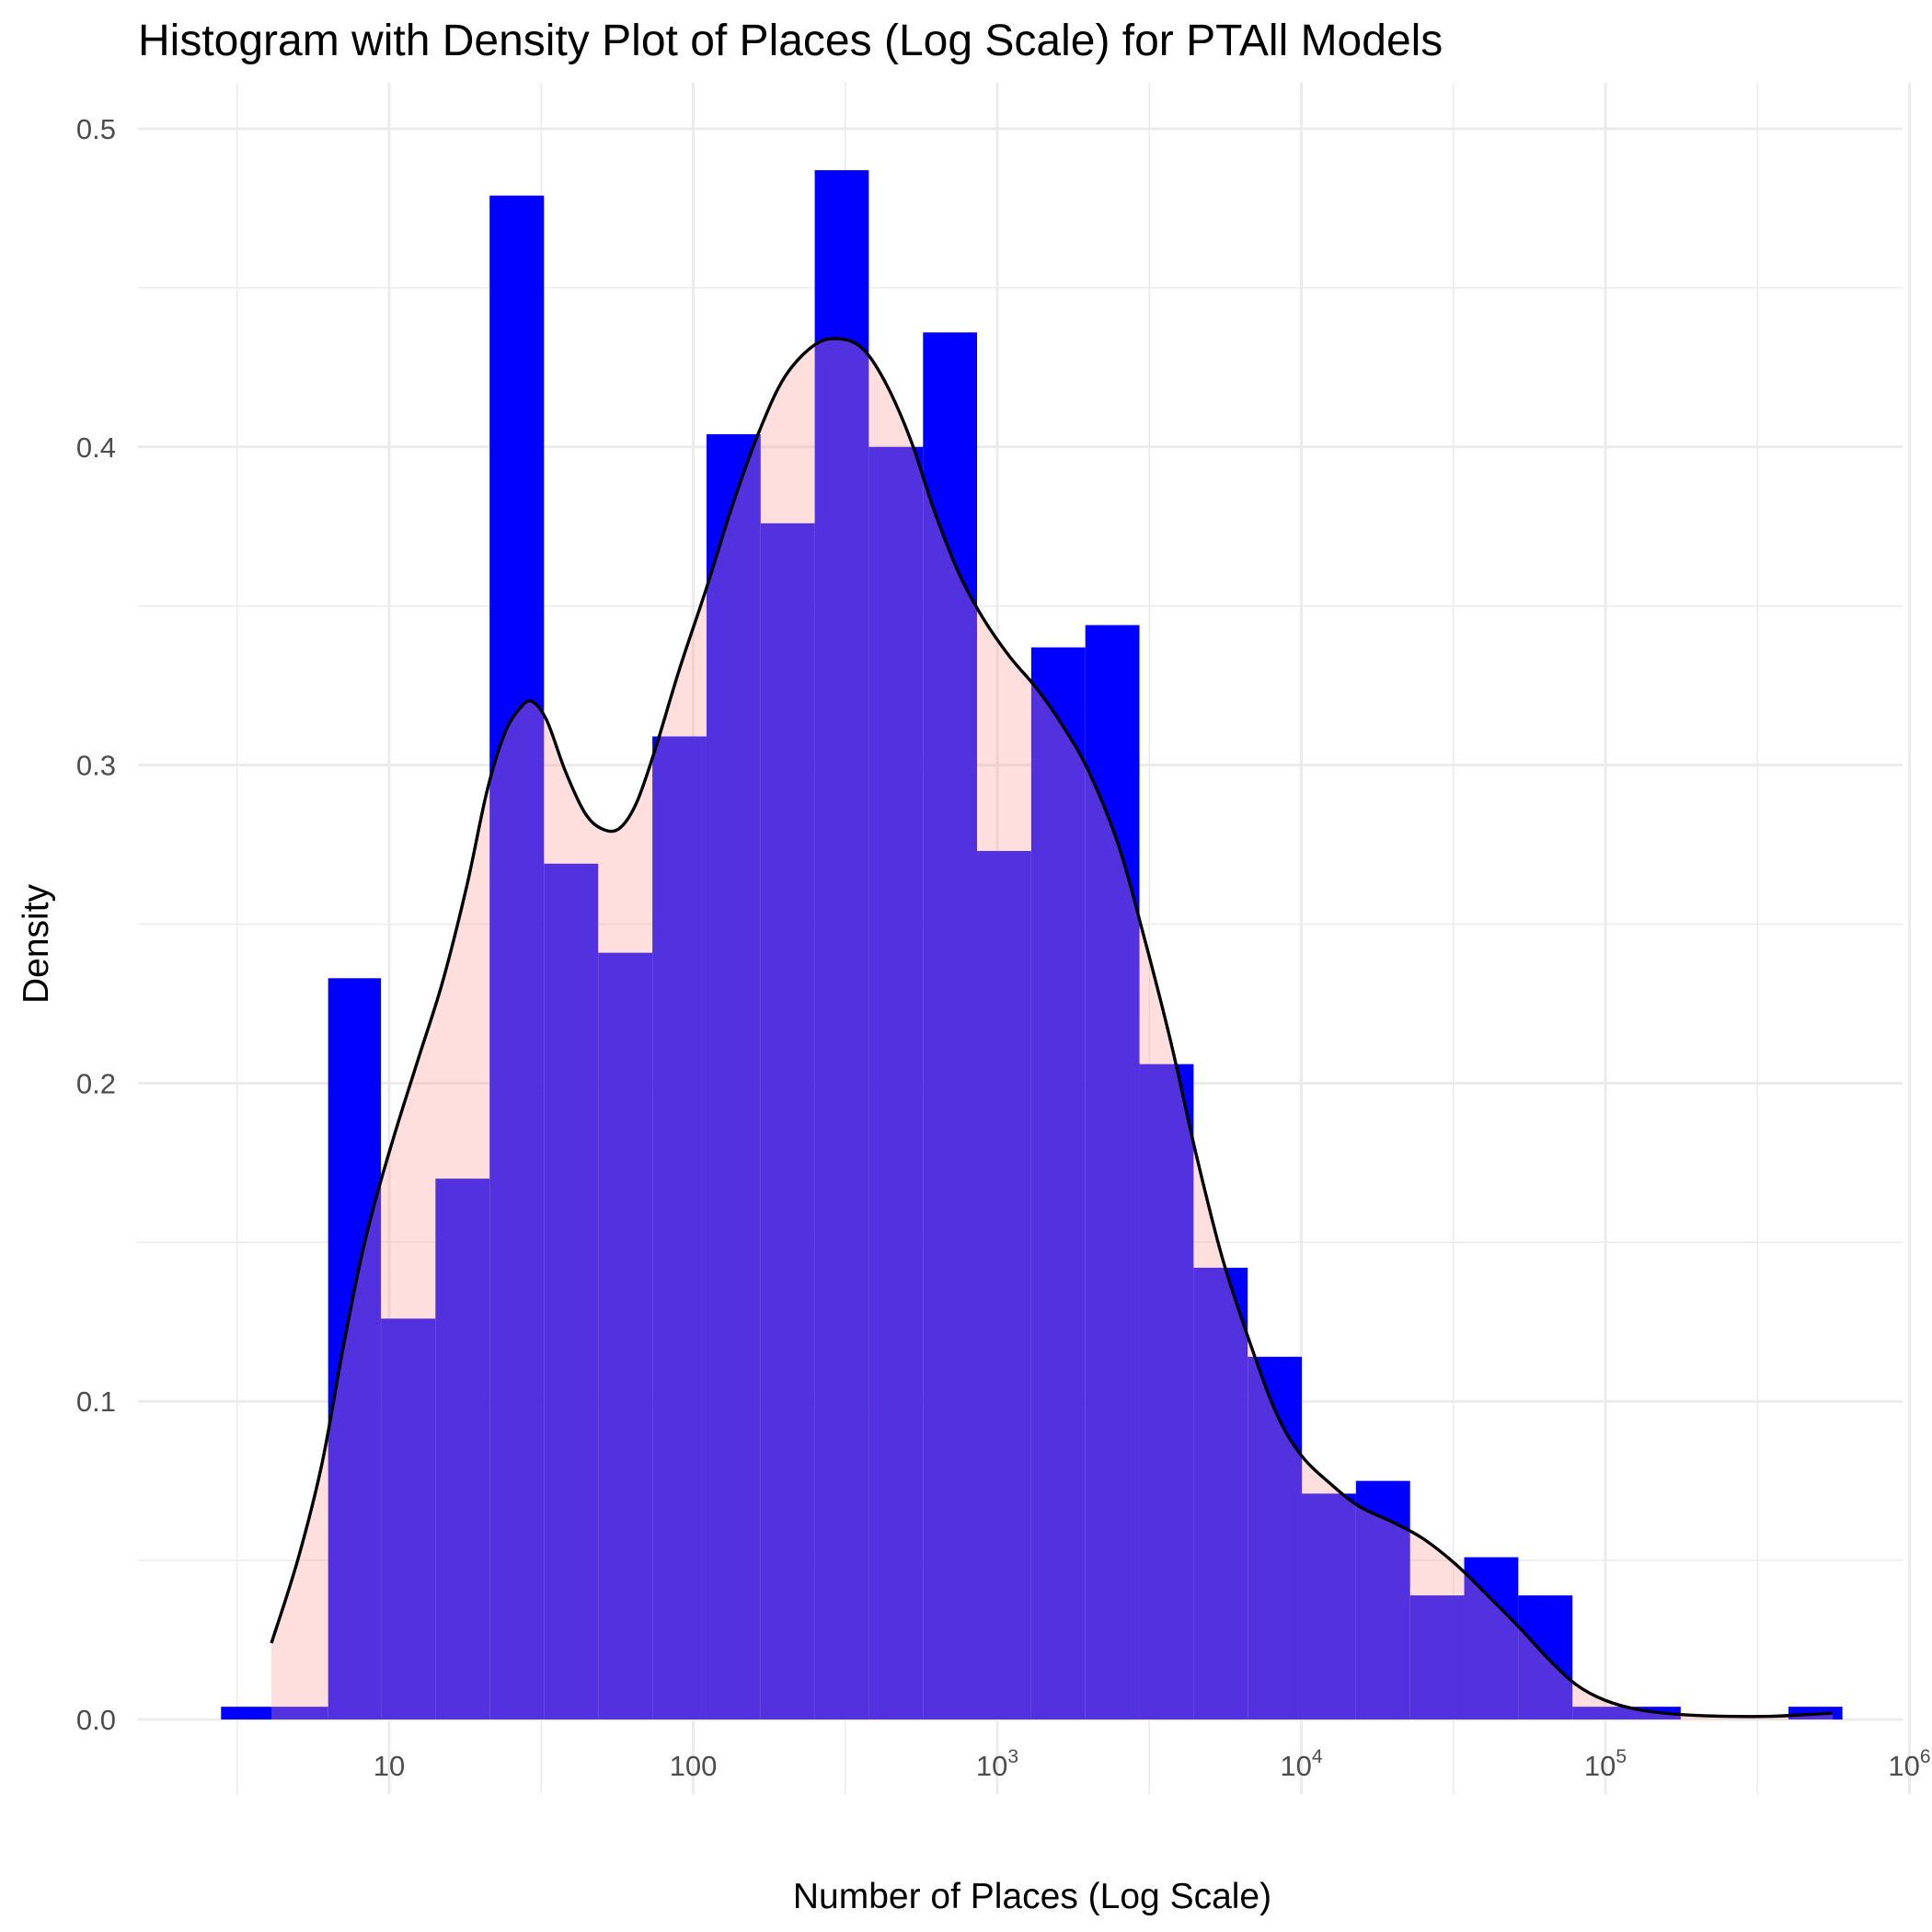 The height and width of the screenshot is (1932, 1932). Describe the element at coordinates (1909, 1764) in the screenshot. I see `x-tick-label: 10⁶` at that location.